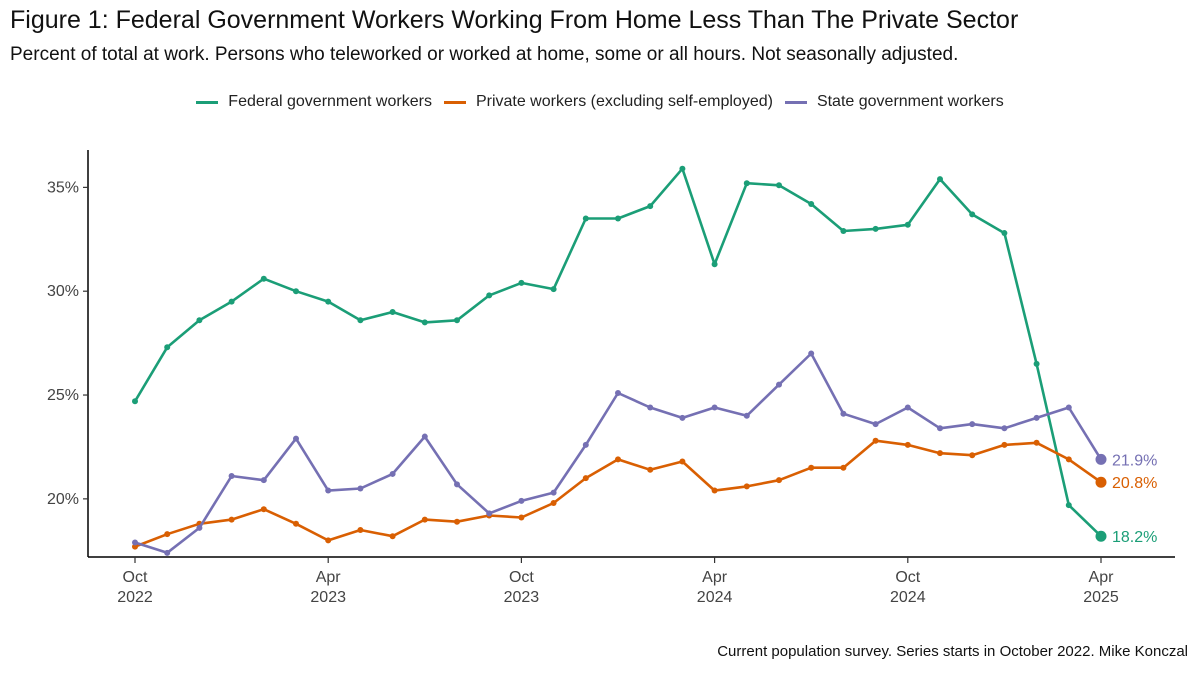 The width and height of the screenshot is (1200, 673). Describe the element at coordinates (63, 395) in the screenshot. I see `y-tick-label: 25%` at that location.